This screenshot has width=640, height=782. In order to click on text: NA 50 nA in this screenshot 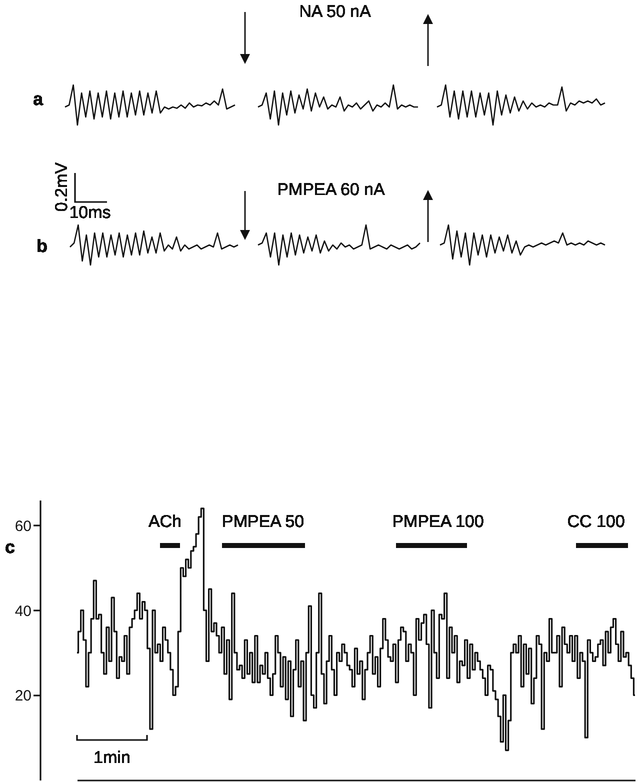, I will do `click(335, 11)`.